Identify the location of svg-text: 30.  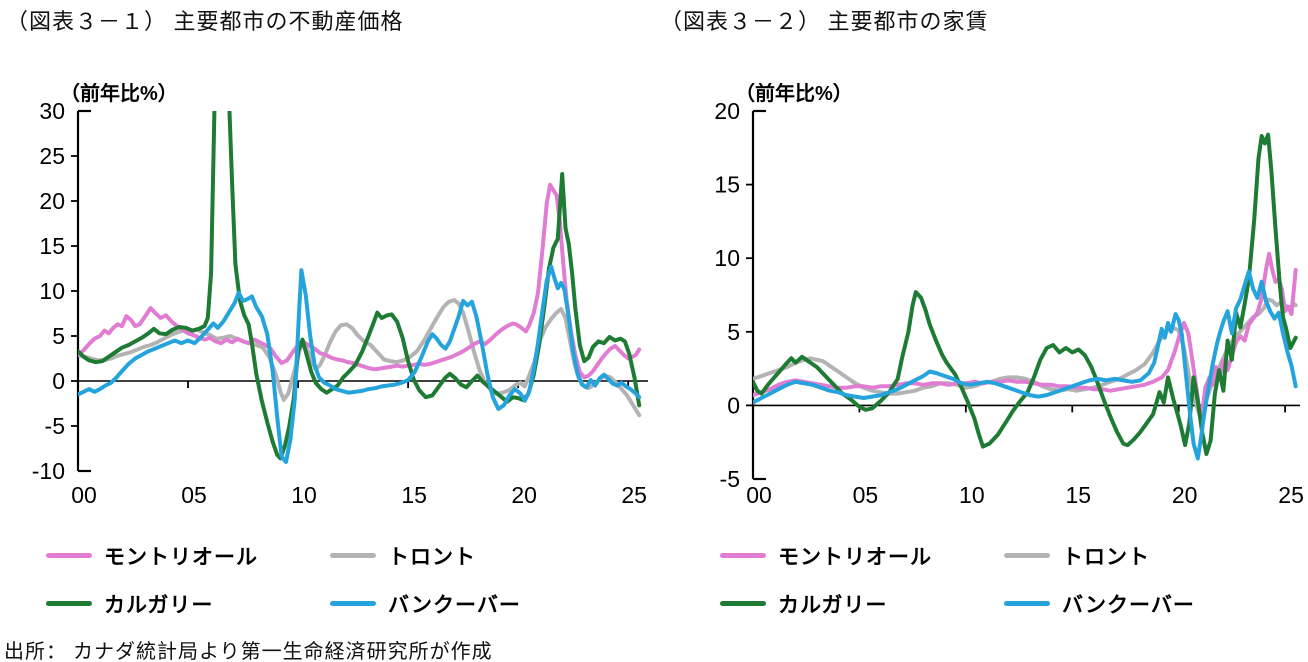
(52, 111).